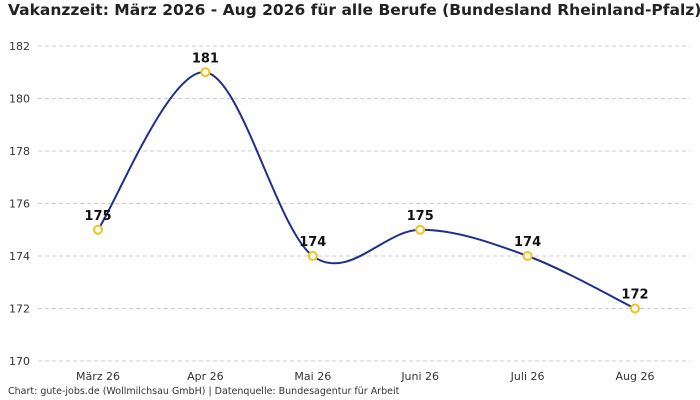  What do you see at coordinates (19, 309) in the screenshot?
I see `y-tick-label: 172` at bounding box center [19, 309].